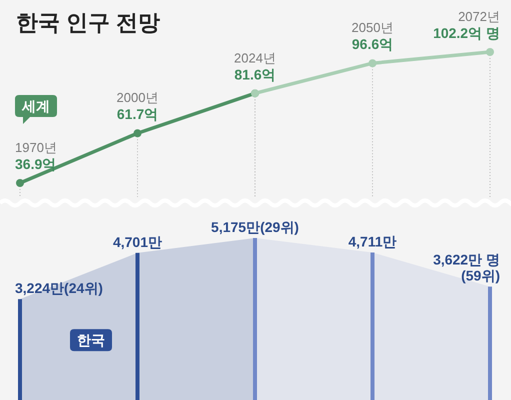  I want to click on data-label: 61.7억, so click(137, 114).